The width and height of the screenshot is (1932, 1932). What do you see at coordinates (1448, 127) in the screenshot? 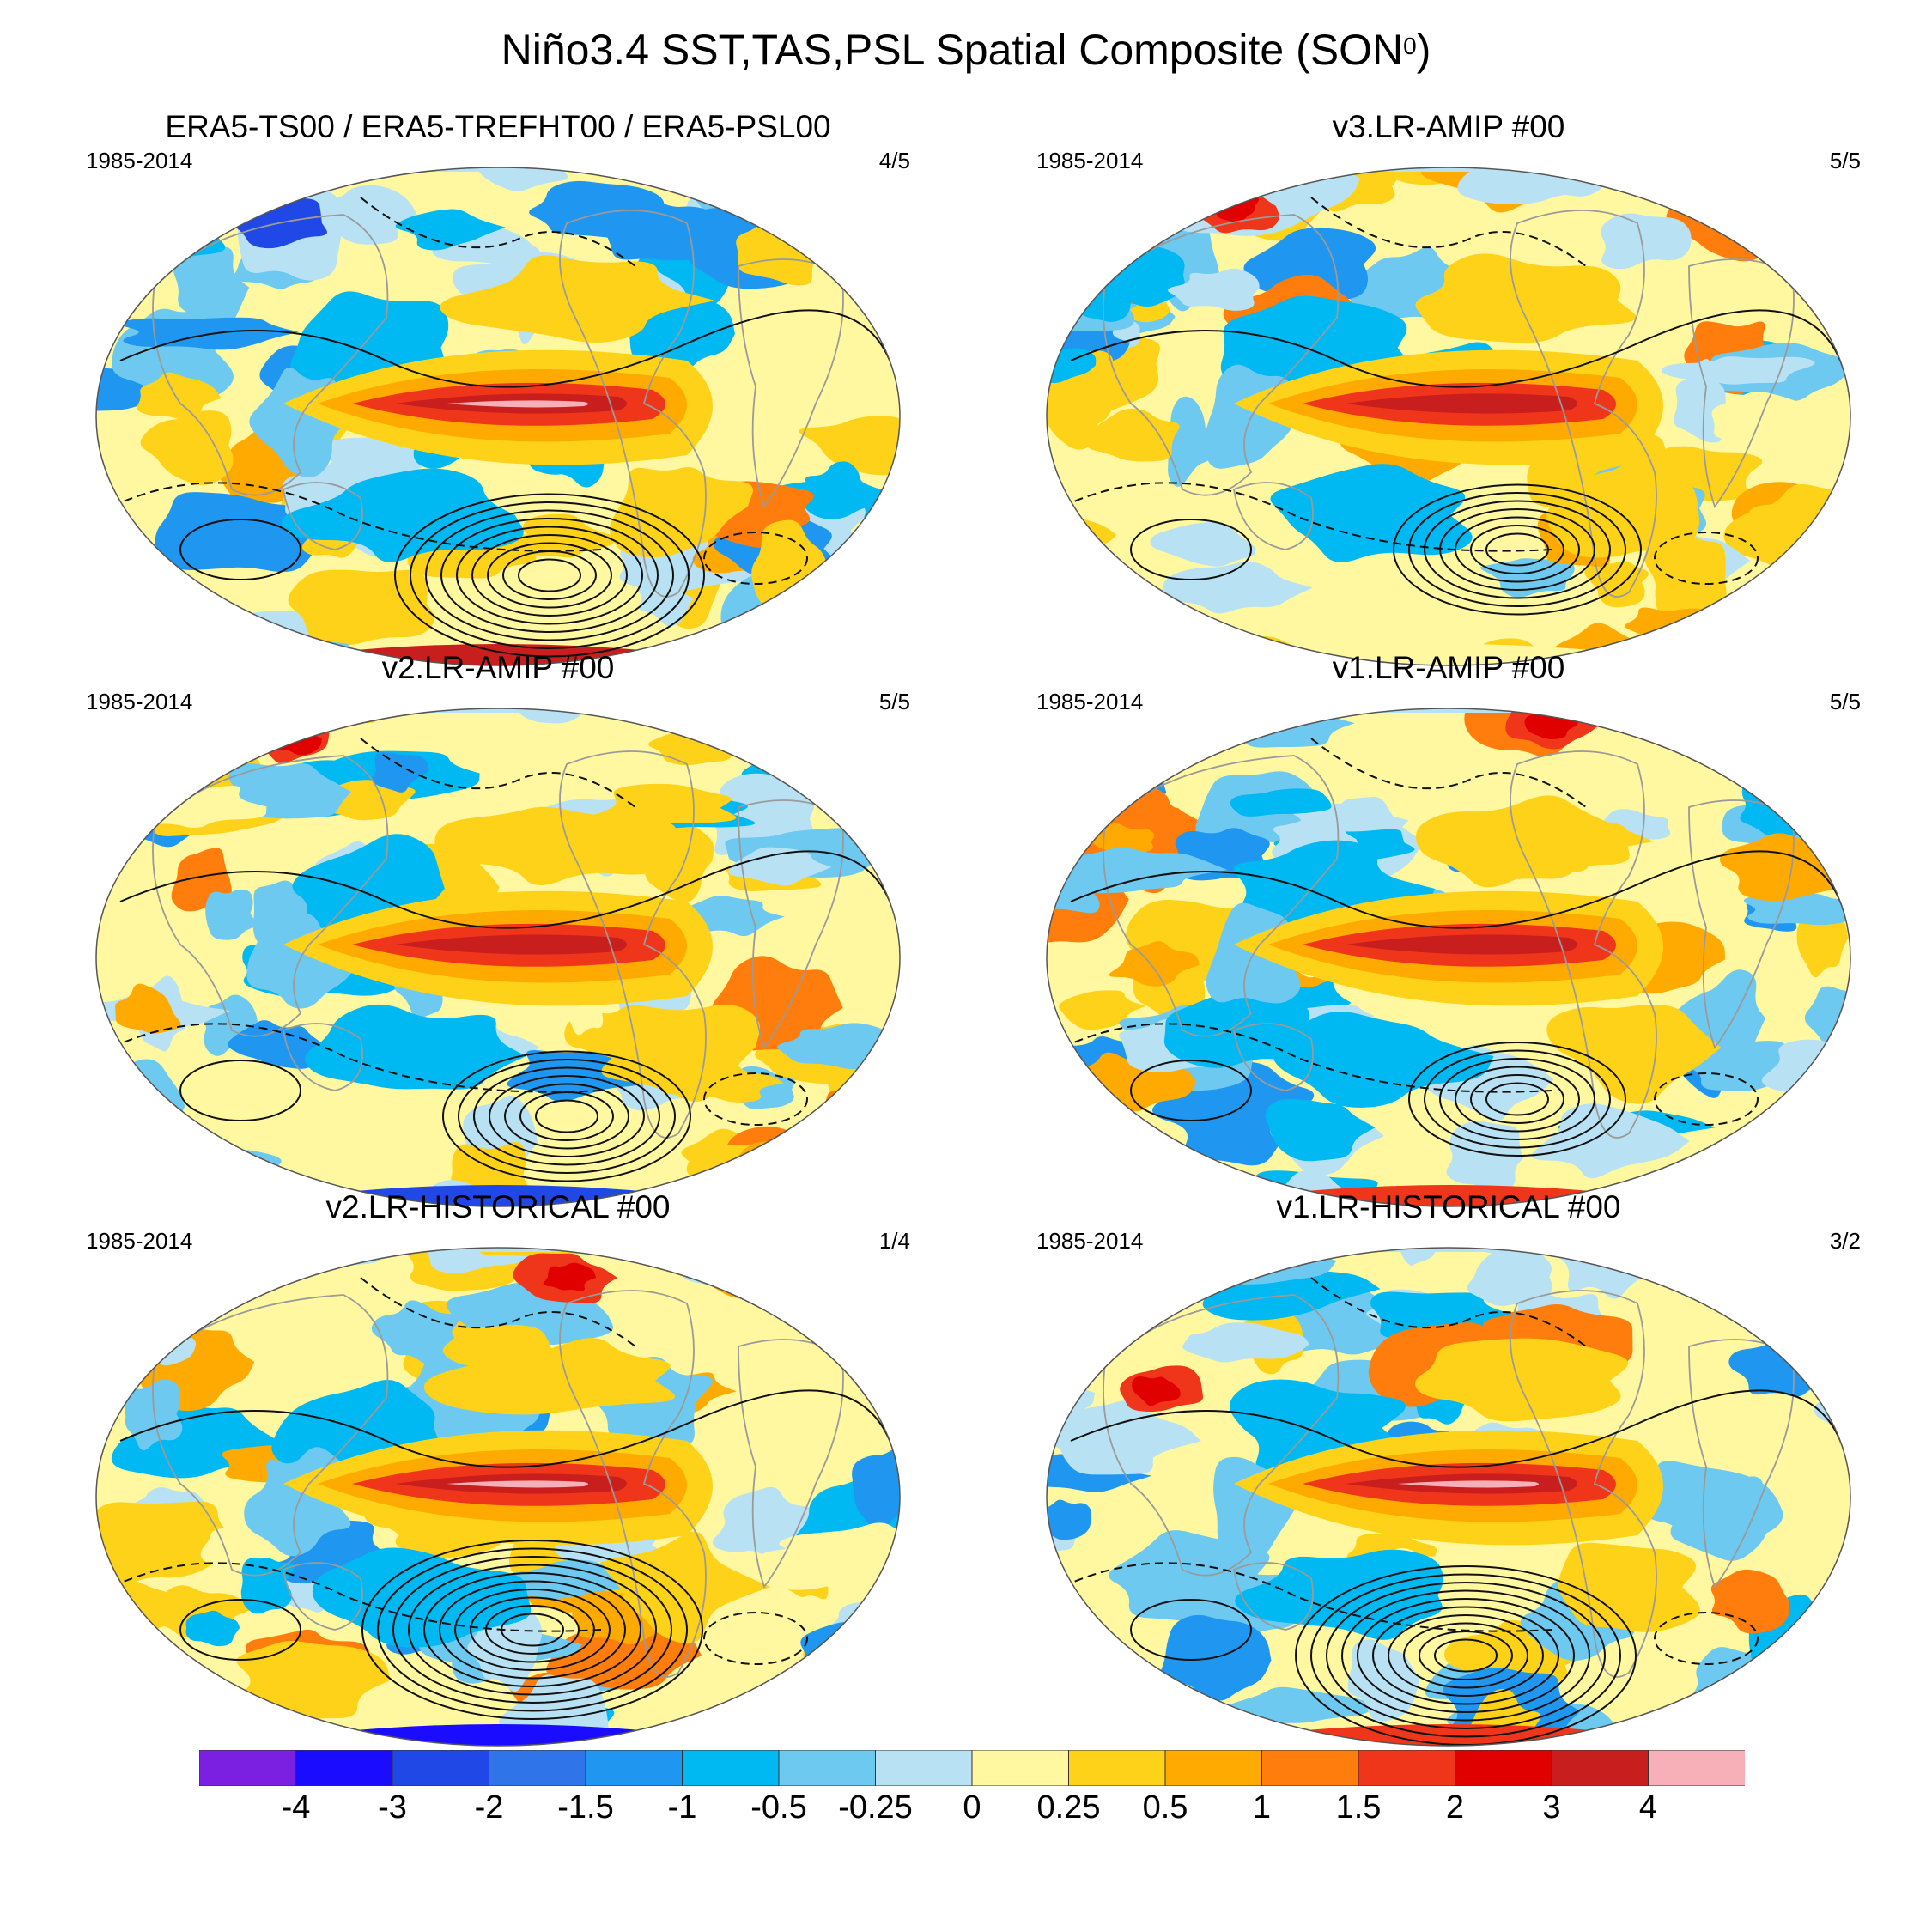
I see `panel-title: v3.LR-AMIP #00` at bounding box center [1448, 127].